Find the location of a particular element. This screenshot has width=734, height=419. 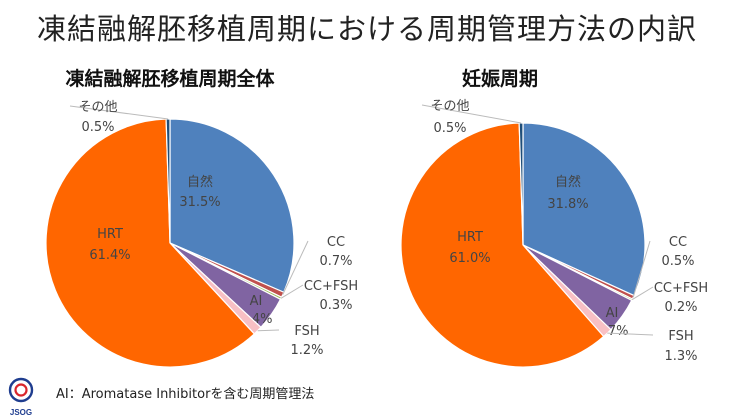

slice-value-label: 31.5% is located at coordinates (199, 202).